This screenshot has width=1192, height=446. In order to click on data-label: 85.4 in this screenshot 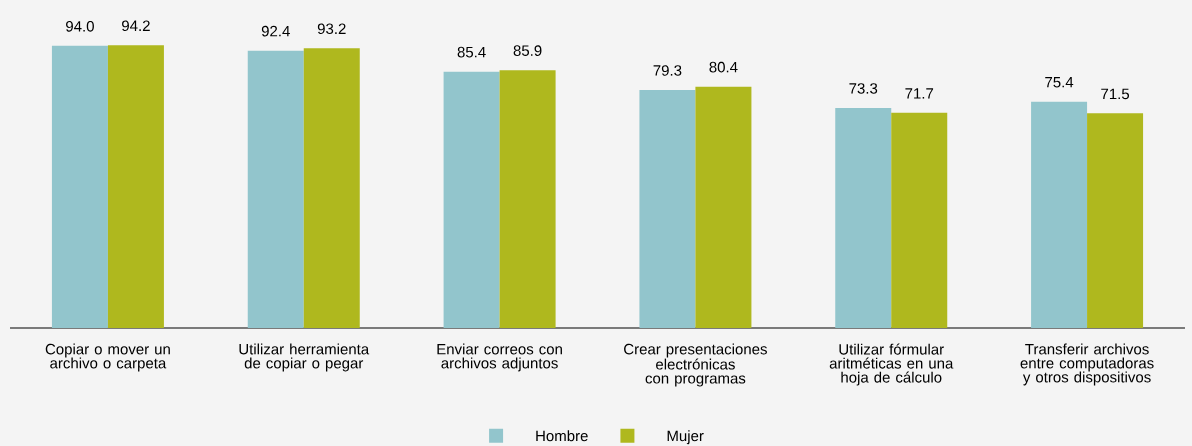, I will do `click(471, 52)`.